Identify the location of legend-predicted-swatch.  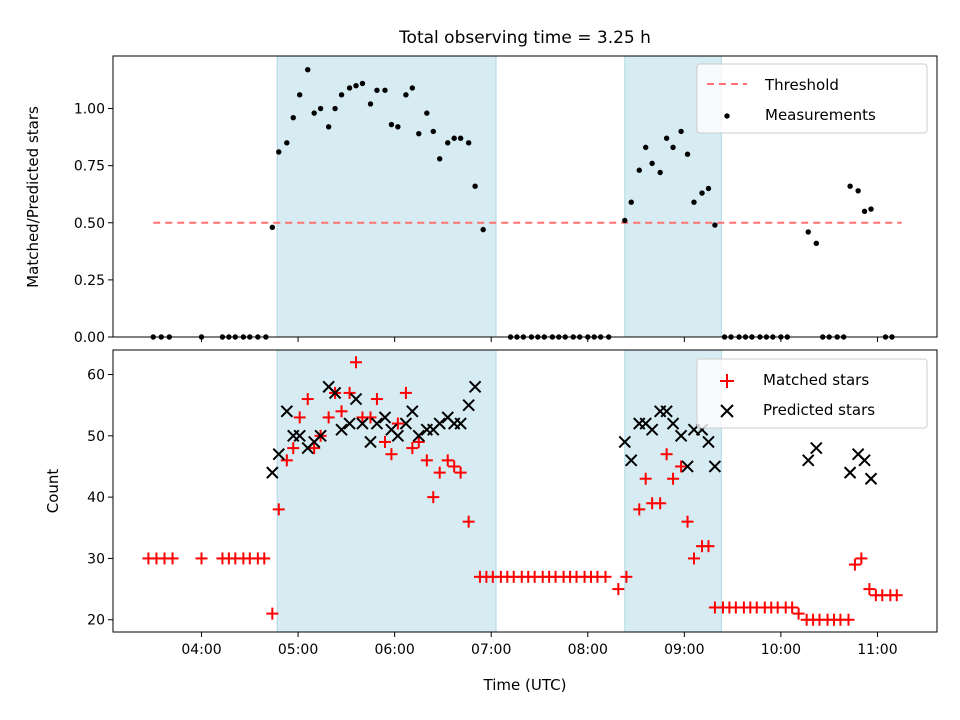
(727, 411).